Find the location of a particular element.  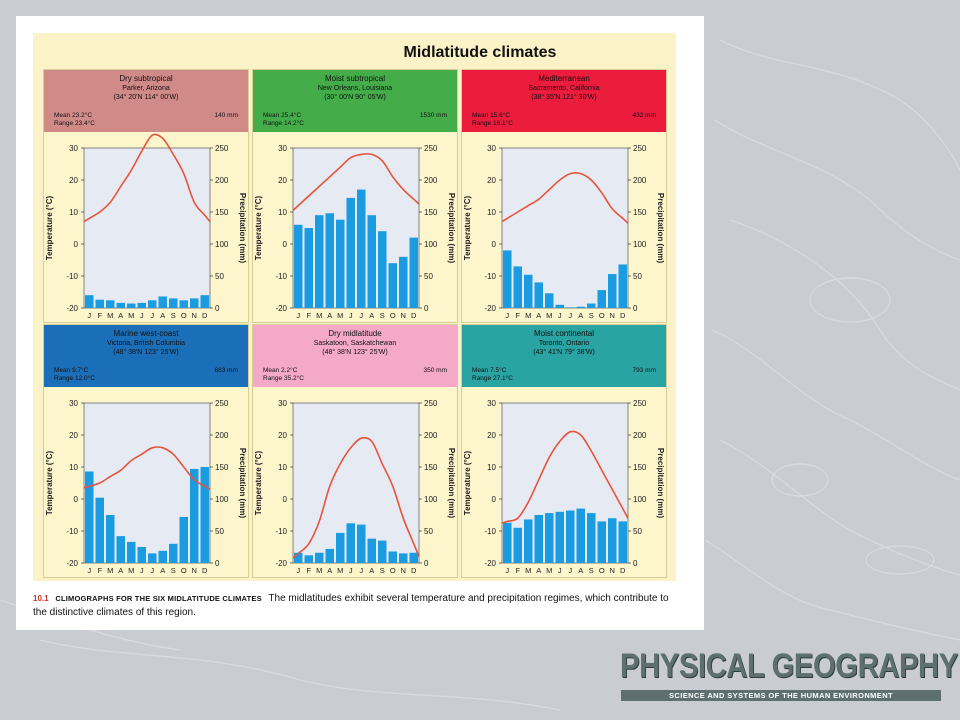

station-location: Parker, Arizona is located at coordinates (146, 88).